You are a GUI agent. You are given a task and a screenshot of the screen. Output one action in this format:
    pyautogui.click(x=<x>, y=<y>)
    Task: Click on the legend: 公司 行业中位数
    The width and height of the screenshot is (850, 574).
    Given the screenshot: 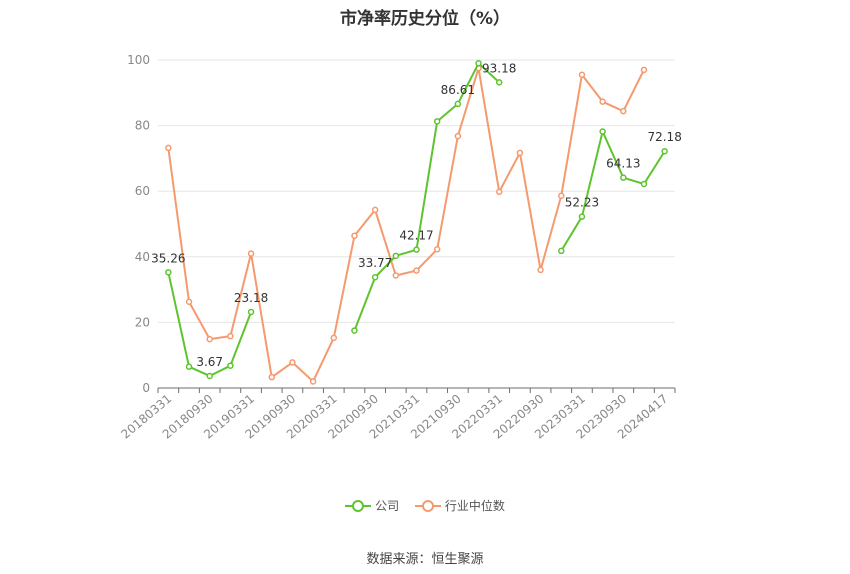 What is the action you would take?
    pyautogui.click(x=425, y=506)
    